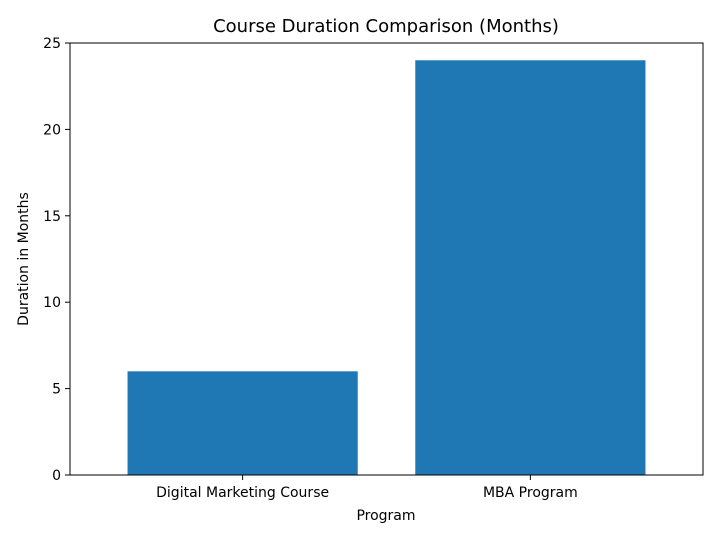 The image size is (720, 544). What do you see at coordinates (56, 260) in the screenshot?
I see `y-axis-ticks: 0 5 10 15 20 25` at bounding box center [56, 260].